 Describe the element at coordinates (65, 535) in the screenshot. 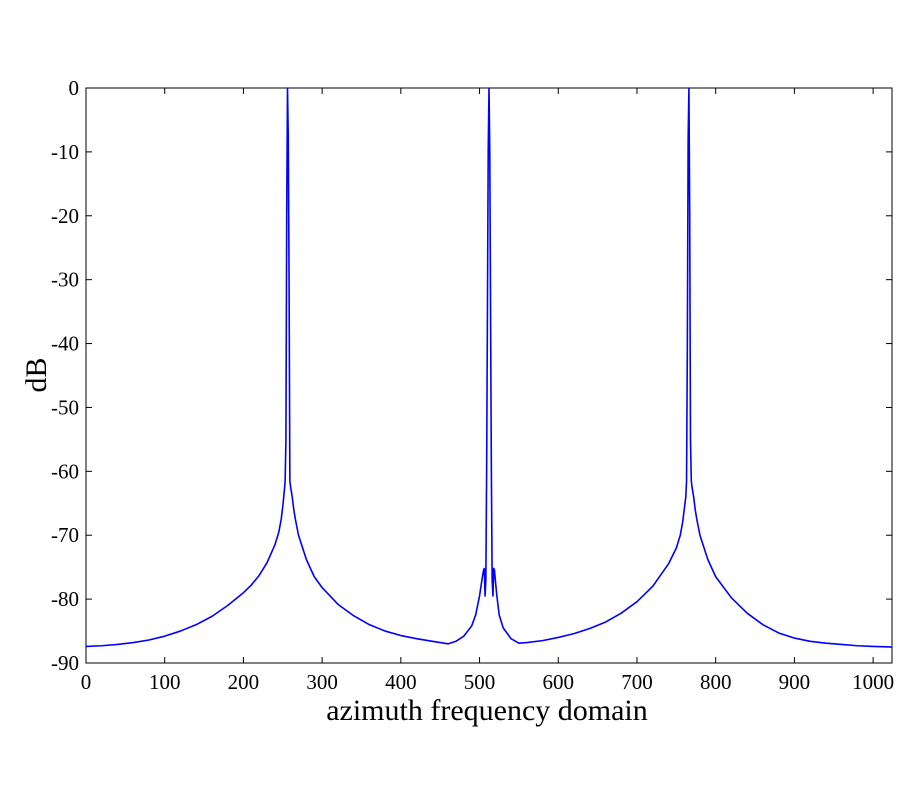

I see `y-tick-label: -70` at that location.